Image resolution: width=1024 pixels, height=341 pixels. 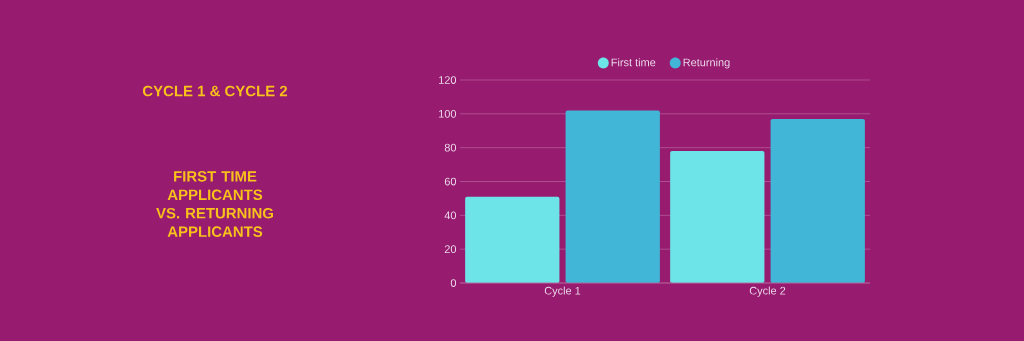 What do you see at coordinates (215, 91) in the screenshot?
I see `text: CYCLE 1 & CYCLE 2` at bounding box center [215, 91].